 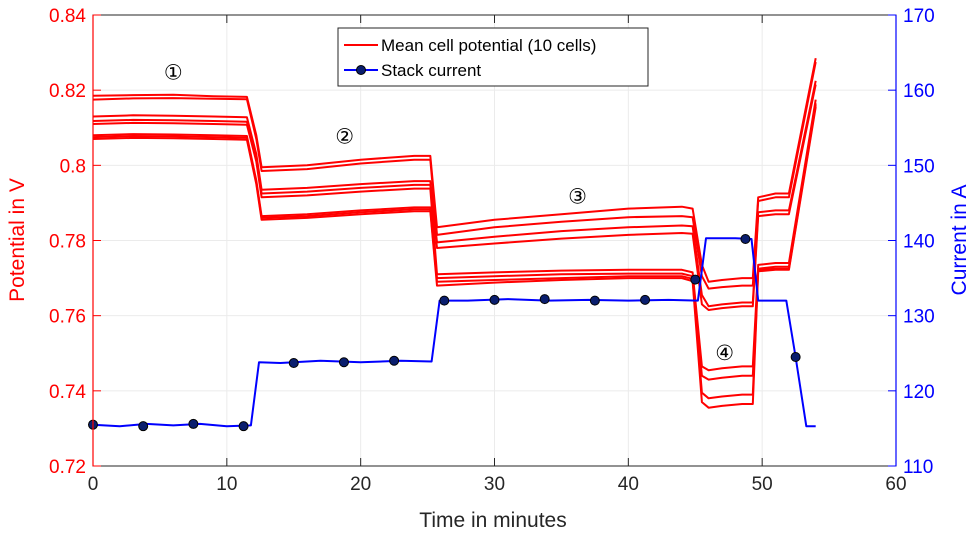 What do you see at coordinates (67, 467) in the screenshot?
I see `y-left-tick-label: 0.72` at bounding box center [67, 467].